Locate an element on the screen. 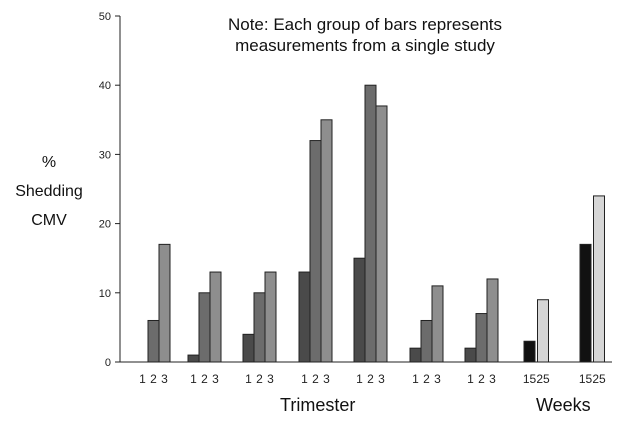 This screenshot has height=422, width=632. y-axis-label: % Shedding CMV is located at coordinates (49, 191).